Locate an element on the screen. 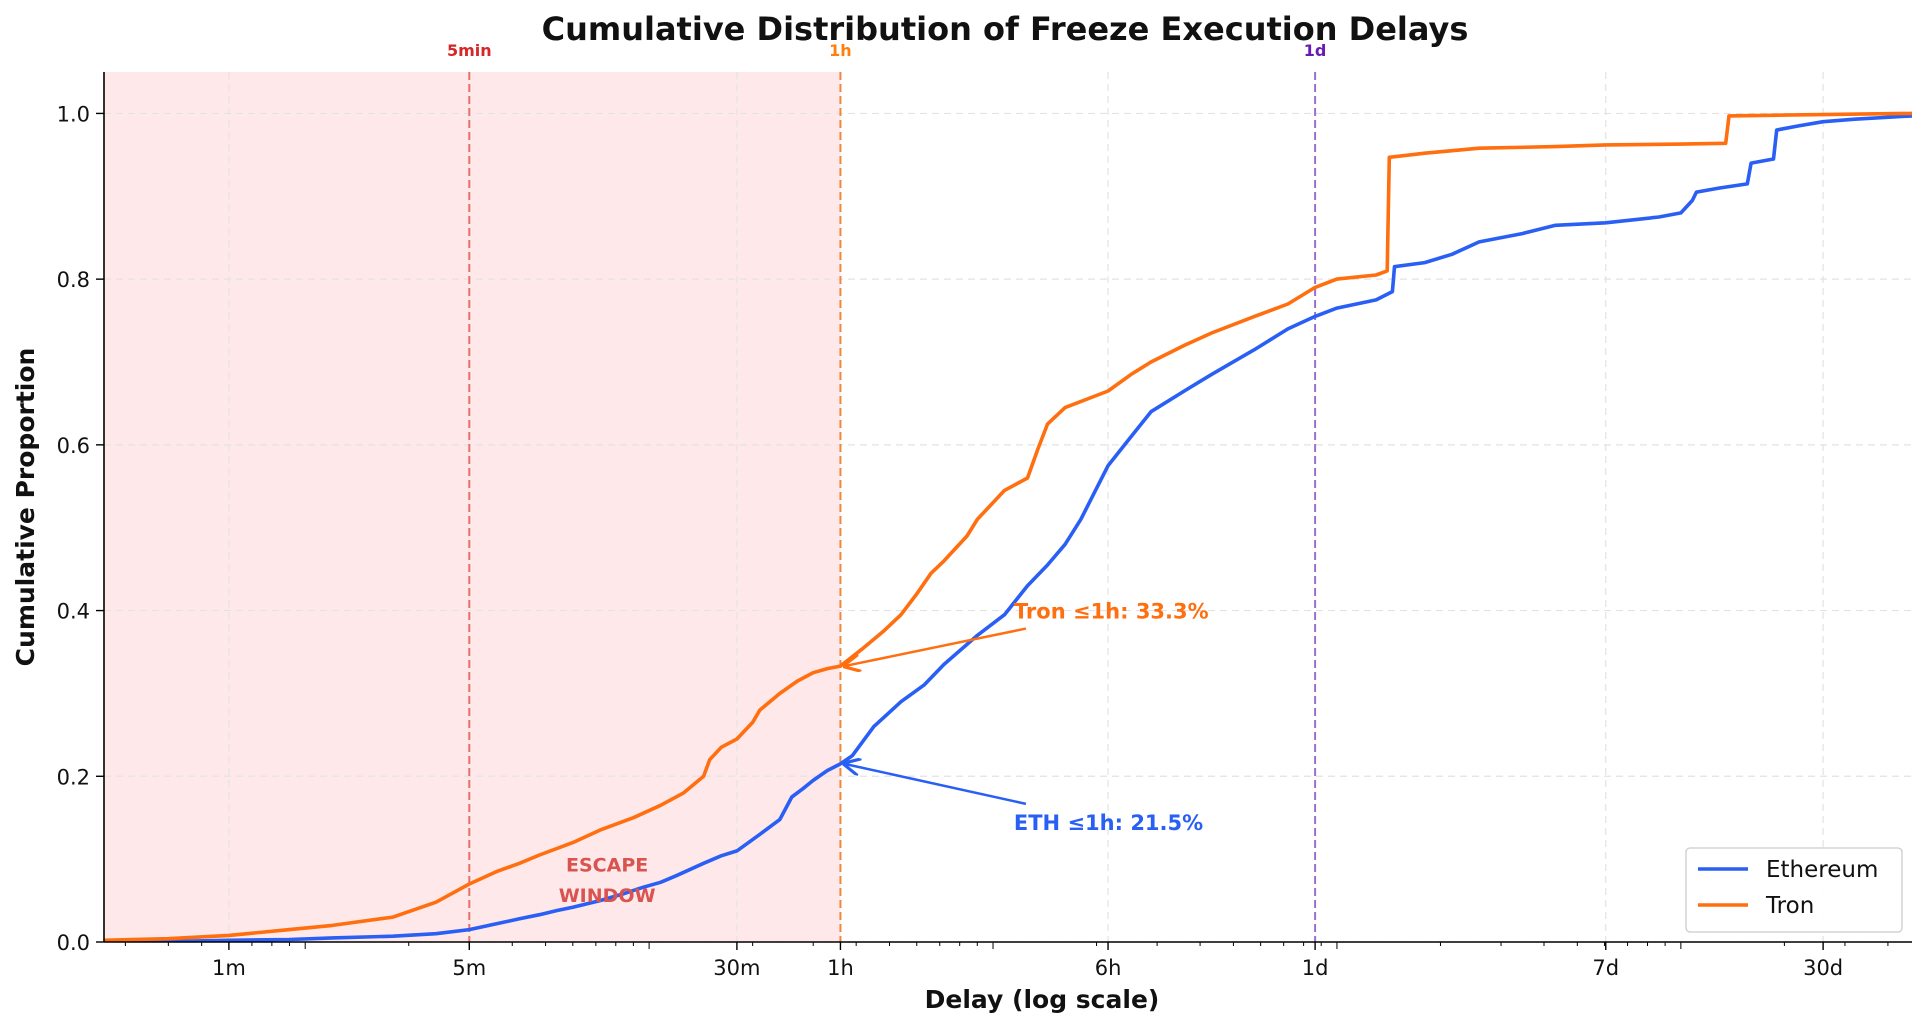 Image resolution: width=1925 pixels, height=1027 pixels. x-tick-label-30m: 30m is located at coordinates (736, 968).